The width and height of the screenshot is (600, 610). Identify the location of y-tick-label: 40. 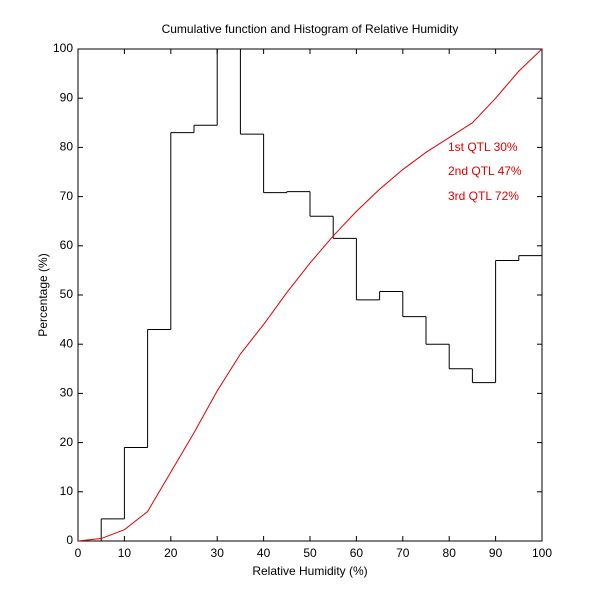
(67, 343).